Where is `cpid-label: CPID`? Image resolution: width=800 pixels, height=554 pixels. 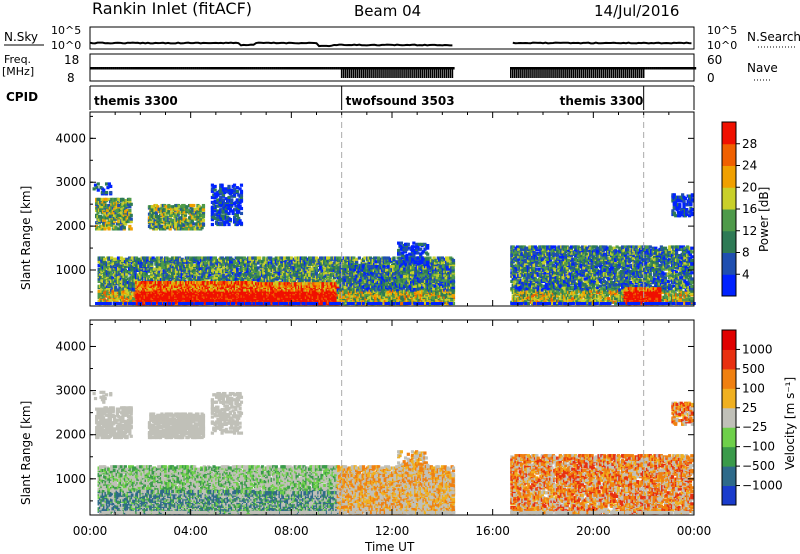
cpid-label: CPID is located at coordinates (22, 97).